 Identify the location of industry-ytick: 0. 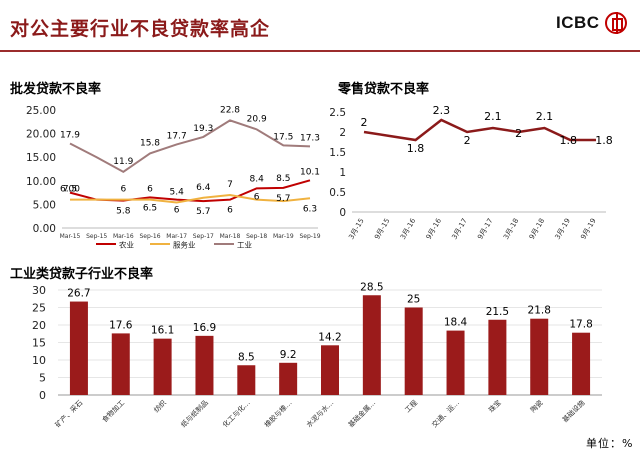
(42, 395).